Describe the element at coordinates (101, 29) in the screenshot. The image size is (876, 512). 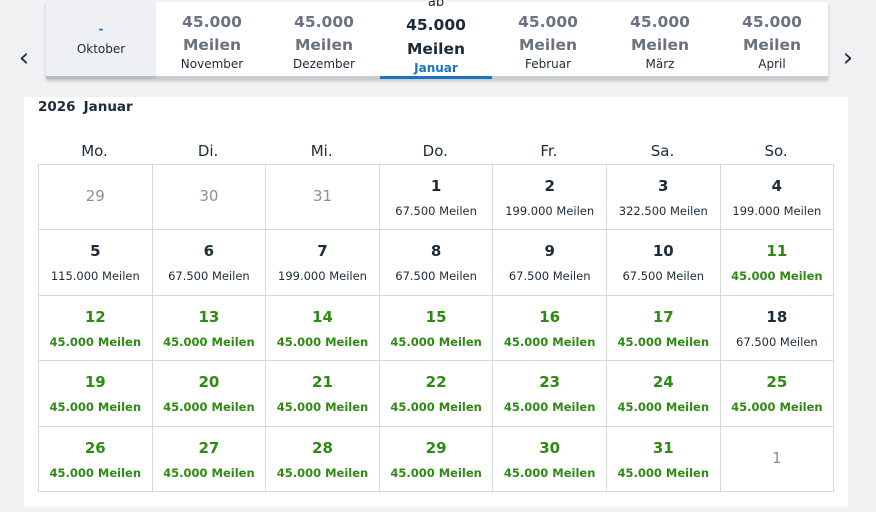
I see `month-price: -` at that location.